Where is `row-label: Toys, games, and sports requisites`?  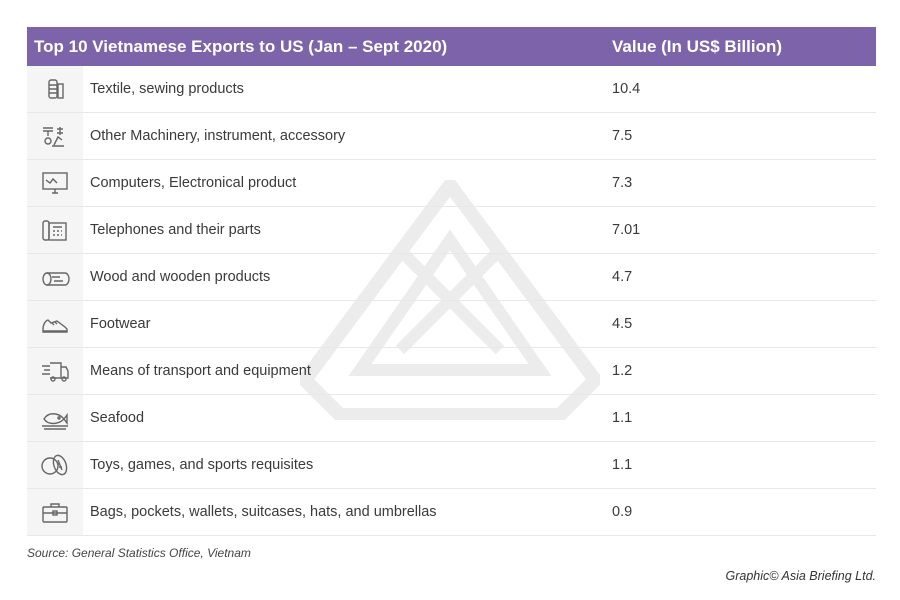 row-label: Toys, games, and sports requisites is located at coordinates (202, 465).